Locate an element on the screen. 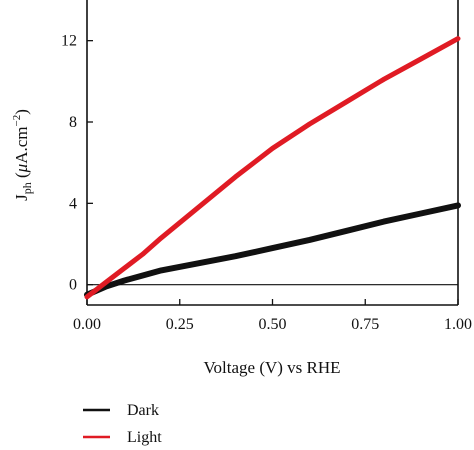  y-axis-title-prefix: J is located at coordinates (21, 197).